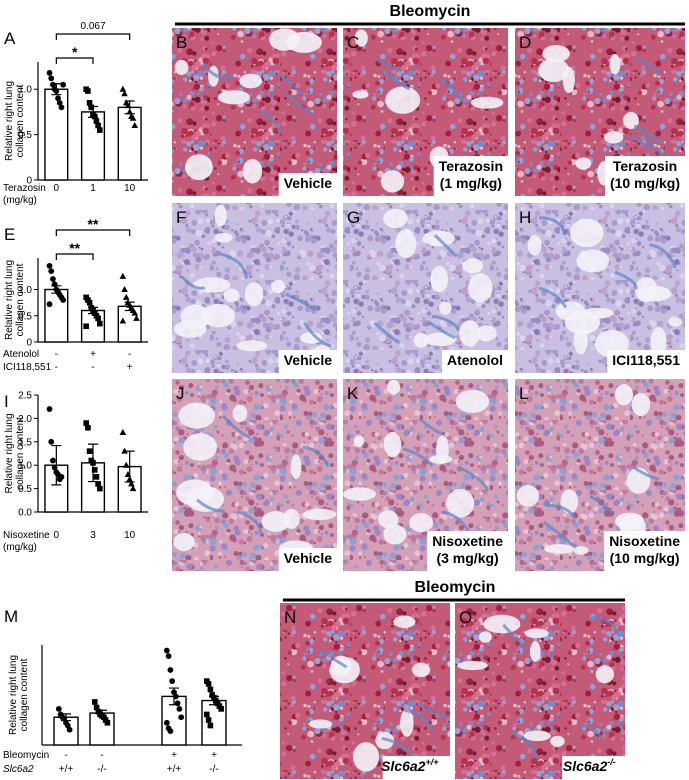  Describe the element at coordinates (11, 616) in the screenshot. I see `panel-letter: M` at that location.